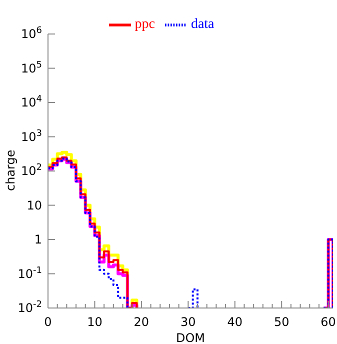  I want to click on y-tick-label: 10$^{5}$, so click(31, 68).